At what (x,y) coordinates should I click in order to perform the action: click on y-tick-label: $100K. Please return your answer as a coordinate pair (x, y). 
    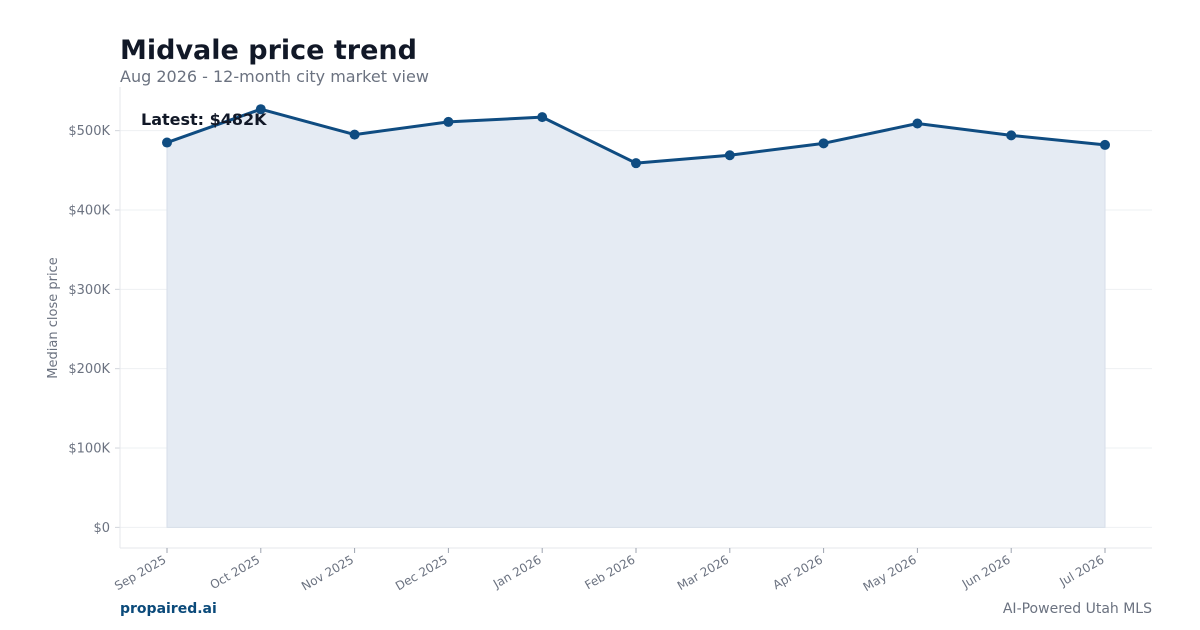
    Looking at the image, I should click on (89, 449).